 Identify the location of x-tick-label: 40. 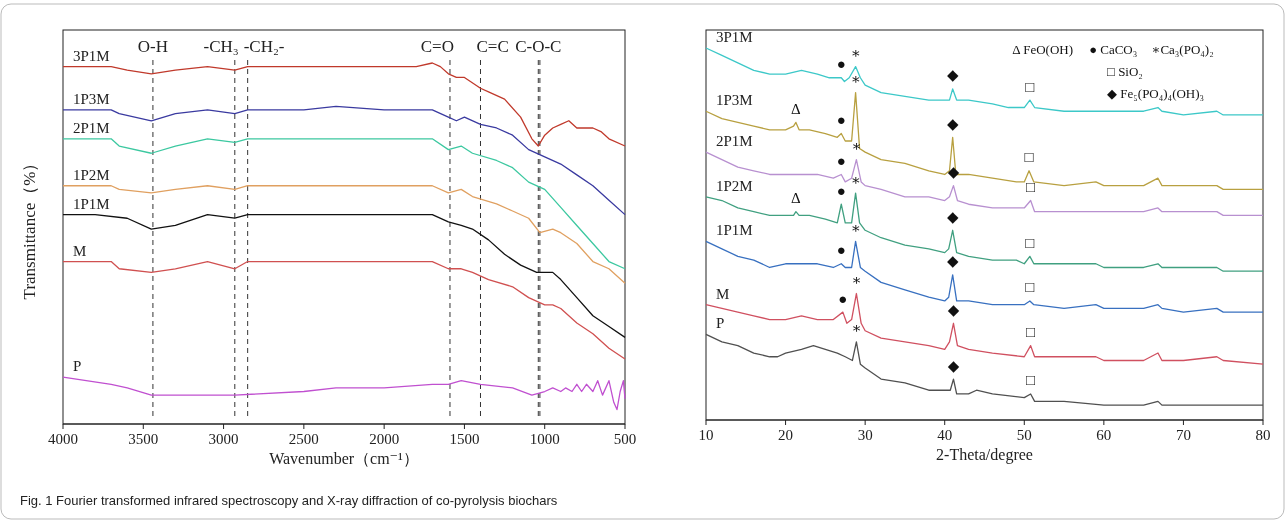
(945, 435).